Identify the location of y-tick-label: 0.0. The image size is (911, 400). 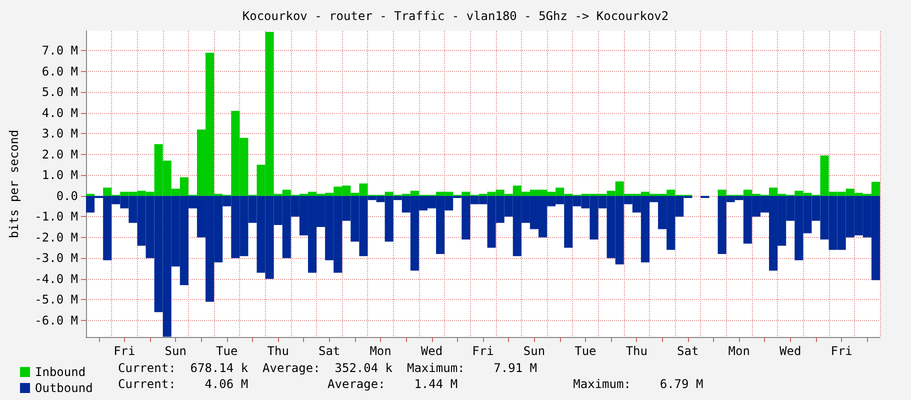
(67, 195).